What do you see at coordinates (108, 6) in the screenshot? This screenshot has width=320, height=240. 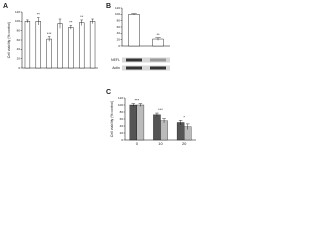 I see `panel-label: B` at bounding box center [108, 6].